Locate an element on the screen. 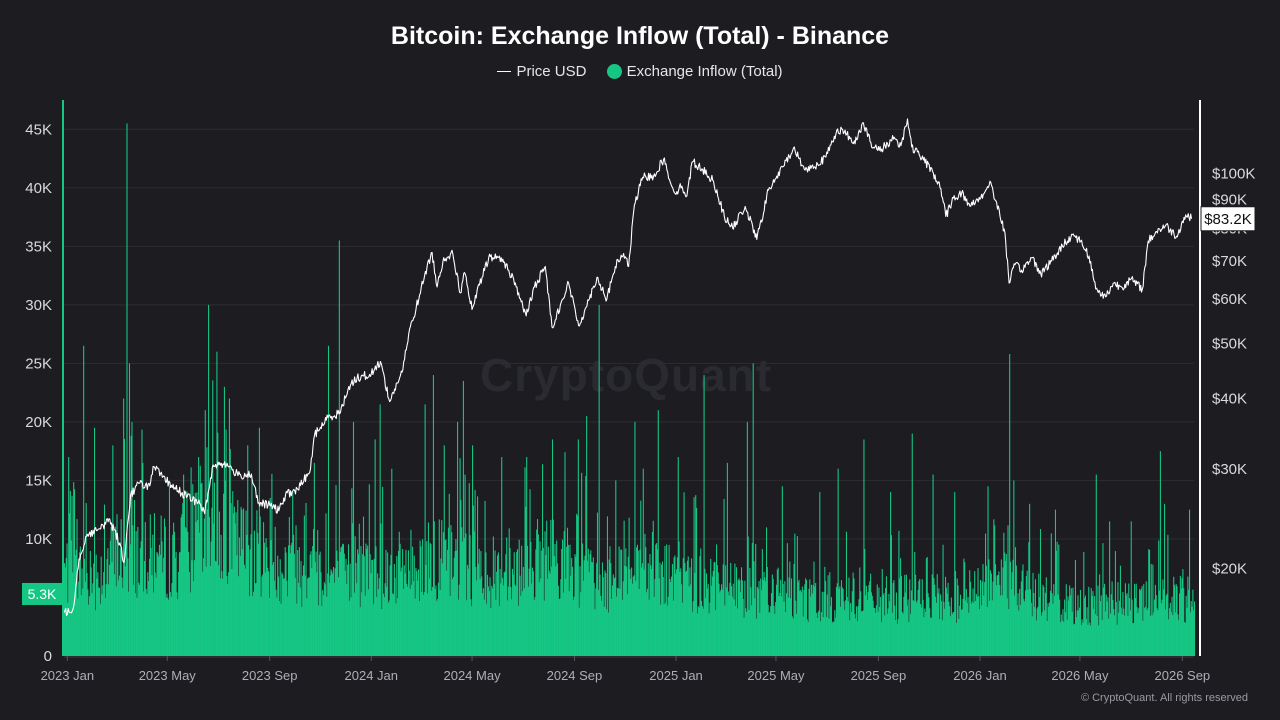 This screenshot has height=720, width=1280. y-left-tick-label: 35K is located at coordinates (38, 246).